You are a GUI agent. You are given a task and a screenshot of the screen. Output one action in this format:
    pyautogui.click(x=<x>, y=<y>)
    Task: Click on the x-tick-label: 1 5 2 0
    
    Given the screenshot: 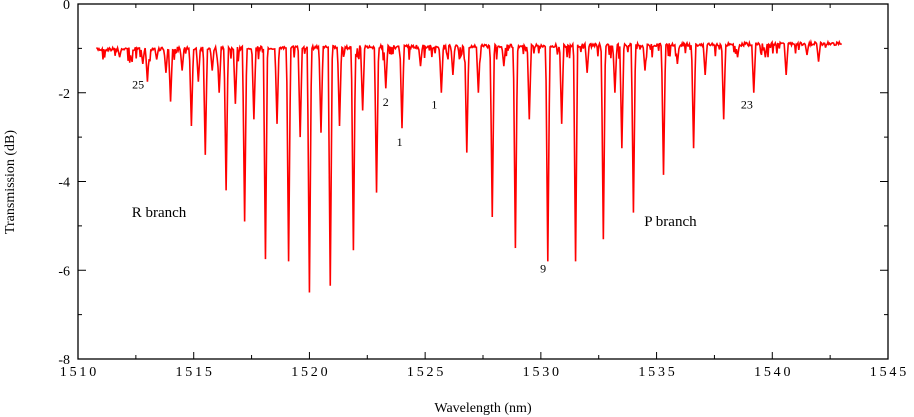 What is the action you would take?
    pyautogui.click(x=309, y=372)
    